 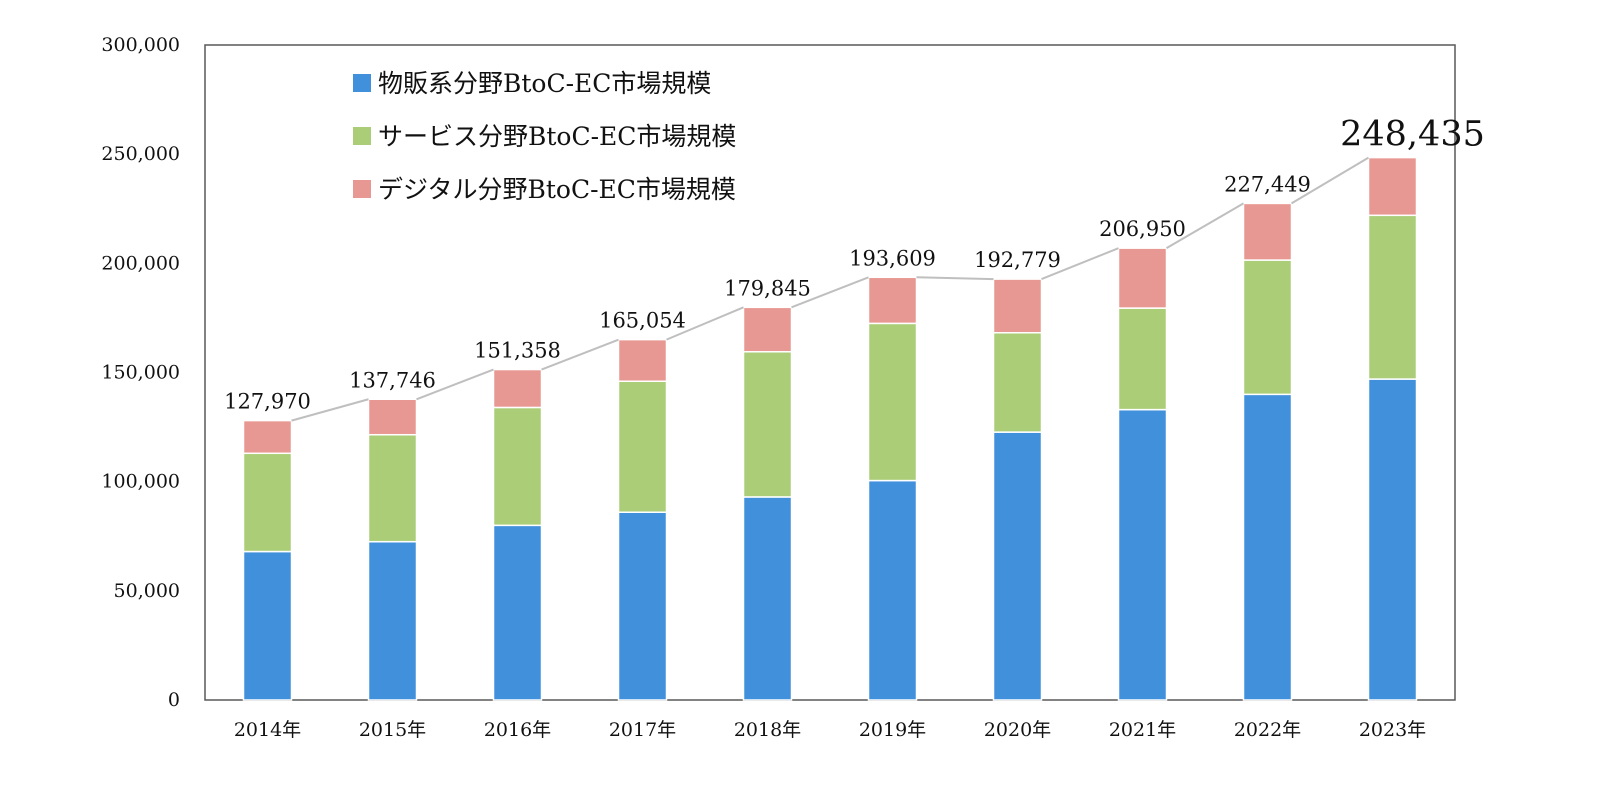 What do you see at coordinates (140, 154) in the screenshot?
I see `y-tick-label: 250,000` at bounding box center [140, 154].